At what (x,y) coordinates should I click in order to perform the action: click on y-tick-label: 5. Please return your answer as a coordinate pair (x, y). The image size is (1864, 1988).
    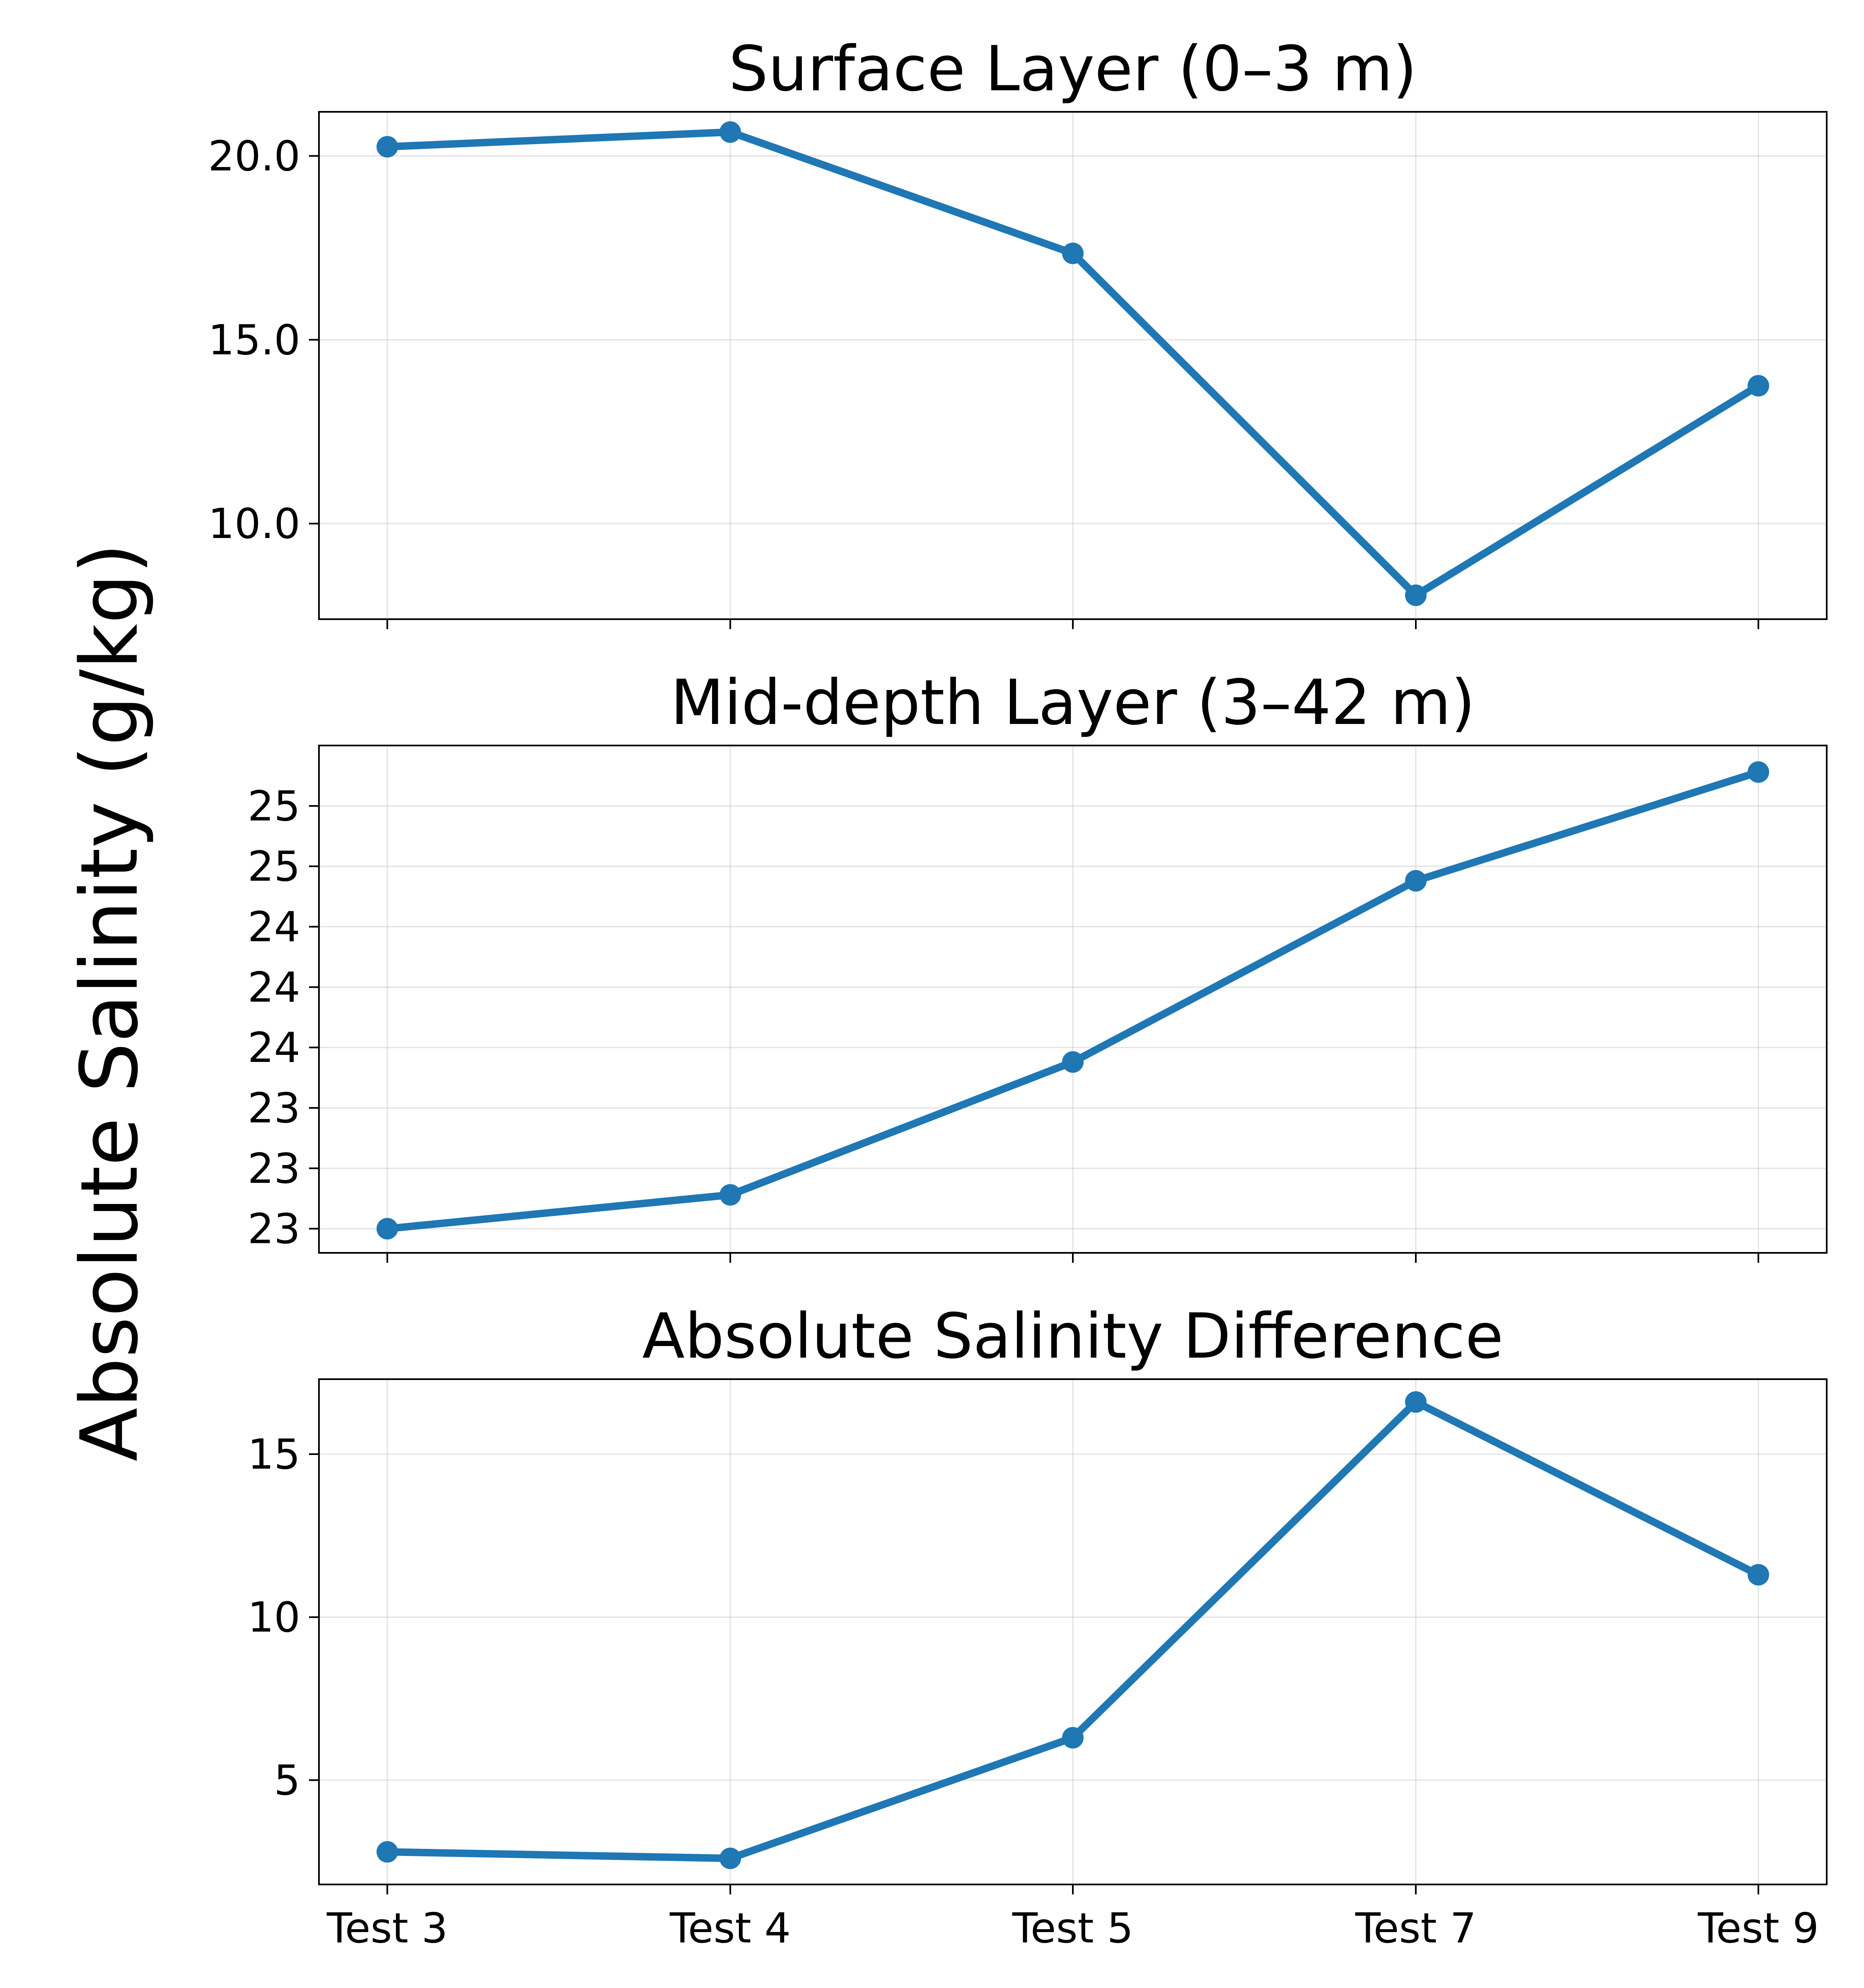
    Looking at the image, I should click on (287, 1780).